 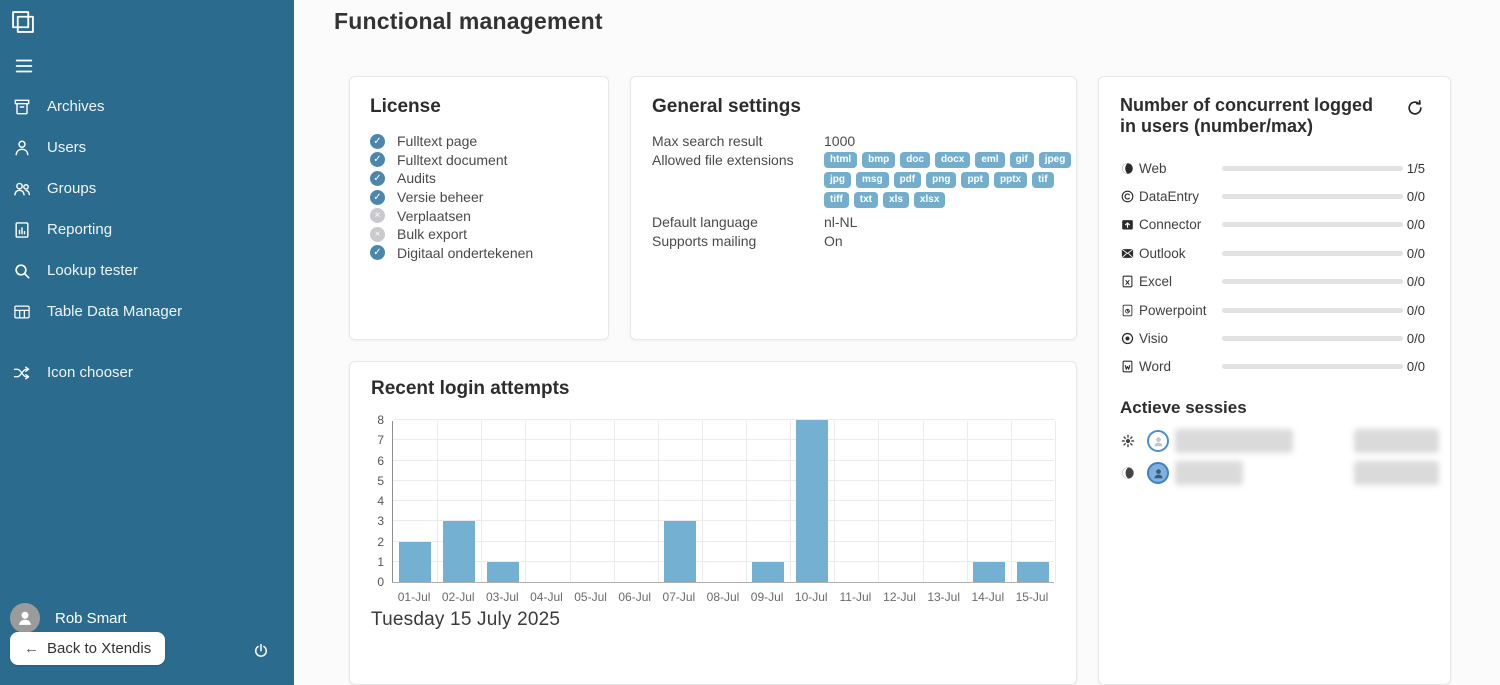 What do you see at coordinates (546, 597) in the screenshot?
I see `x-axis-tick-label: 04-Jul` at bounding box center [546, 597].